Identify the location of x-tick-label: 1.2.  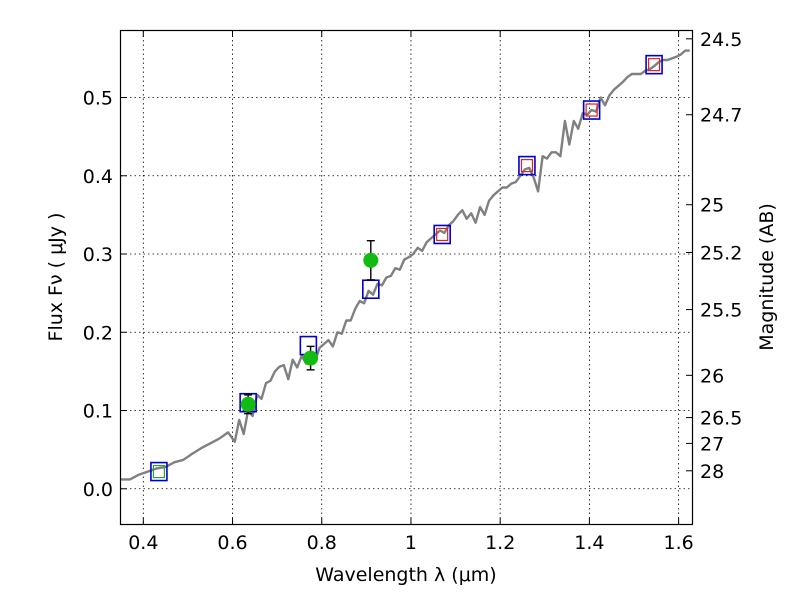
(500, 543).